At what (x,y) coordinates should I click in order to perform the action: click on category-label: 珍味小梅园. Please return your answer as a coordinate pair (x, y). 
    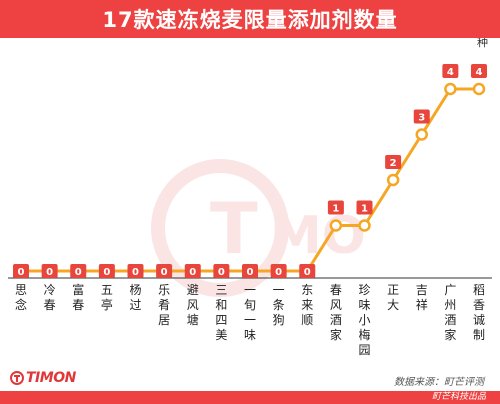
    Looking at the image, I should click on (364, 320).